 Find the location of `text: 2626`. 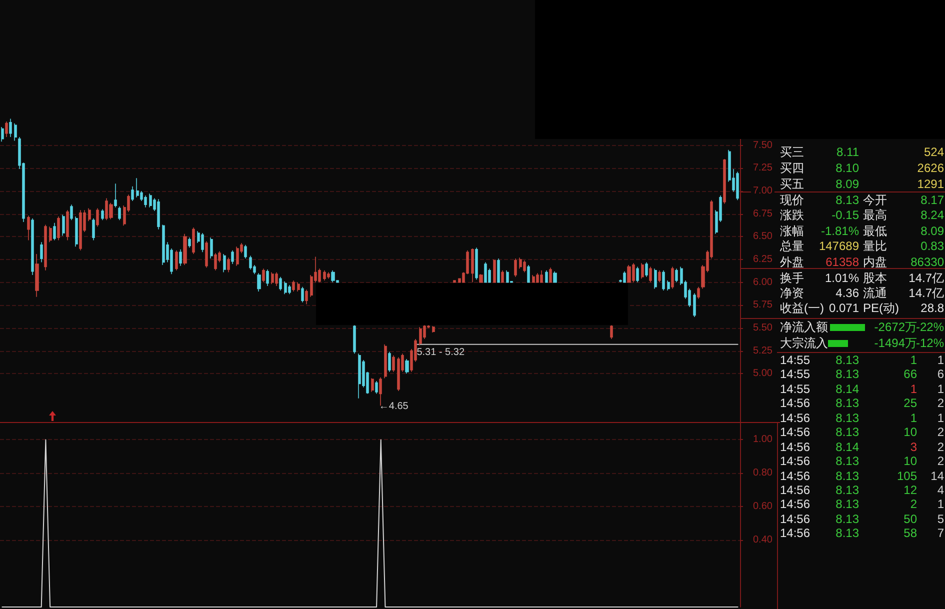

text: 2626 is located at coordinates (930, 168).